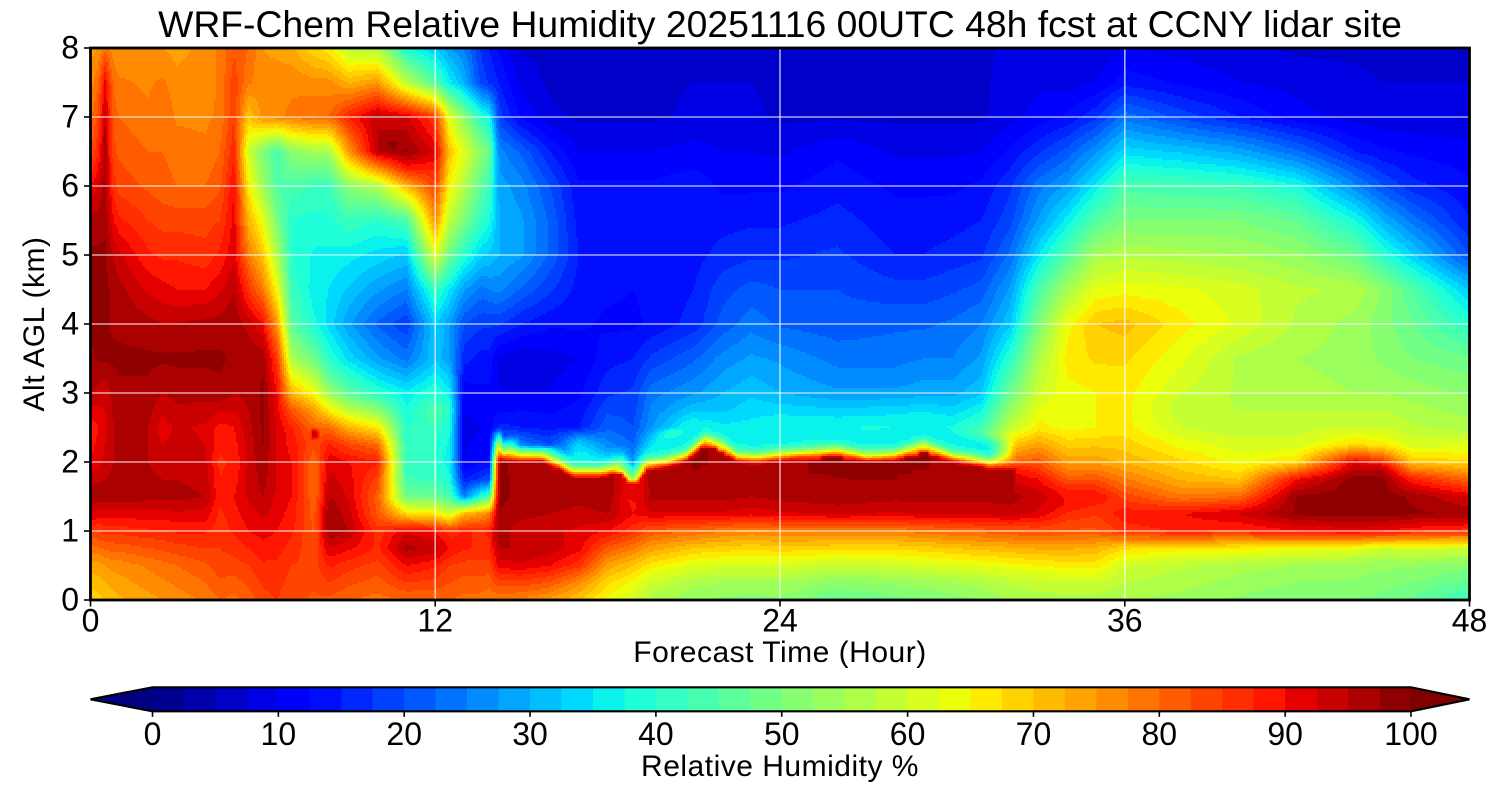  I want to click on svg-text: 8, so click(70, 48).